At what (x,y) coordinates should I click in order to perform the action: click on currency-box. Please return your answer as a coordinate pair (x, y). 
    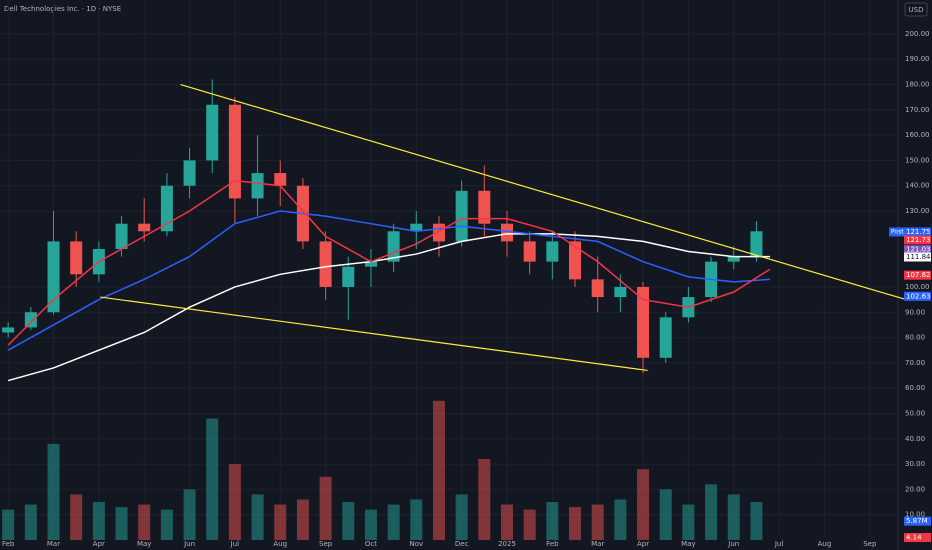
    Looking at the image, I should click on (916, 9).